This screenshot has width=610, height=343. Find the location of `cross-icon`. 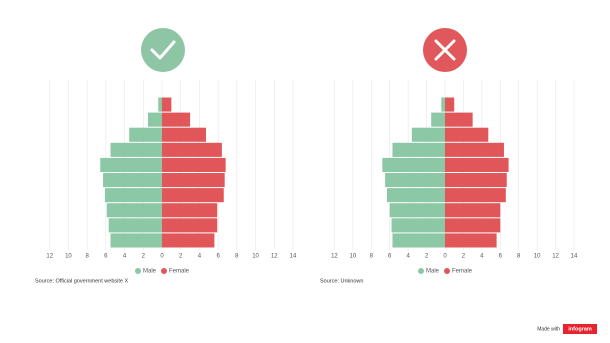

cross-icon is located at coordinates (445, 50).